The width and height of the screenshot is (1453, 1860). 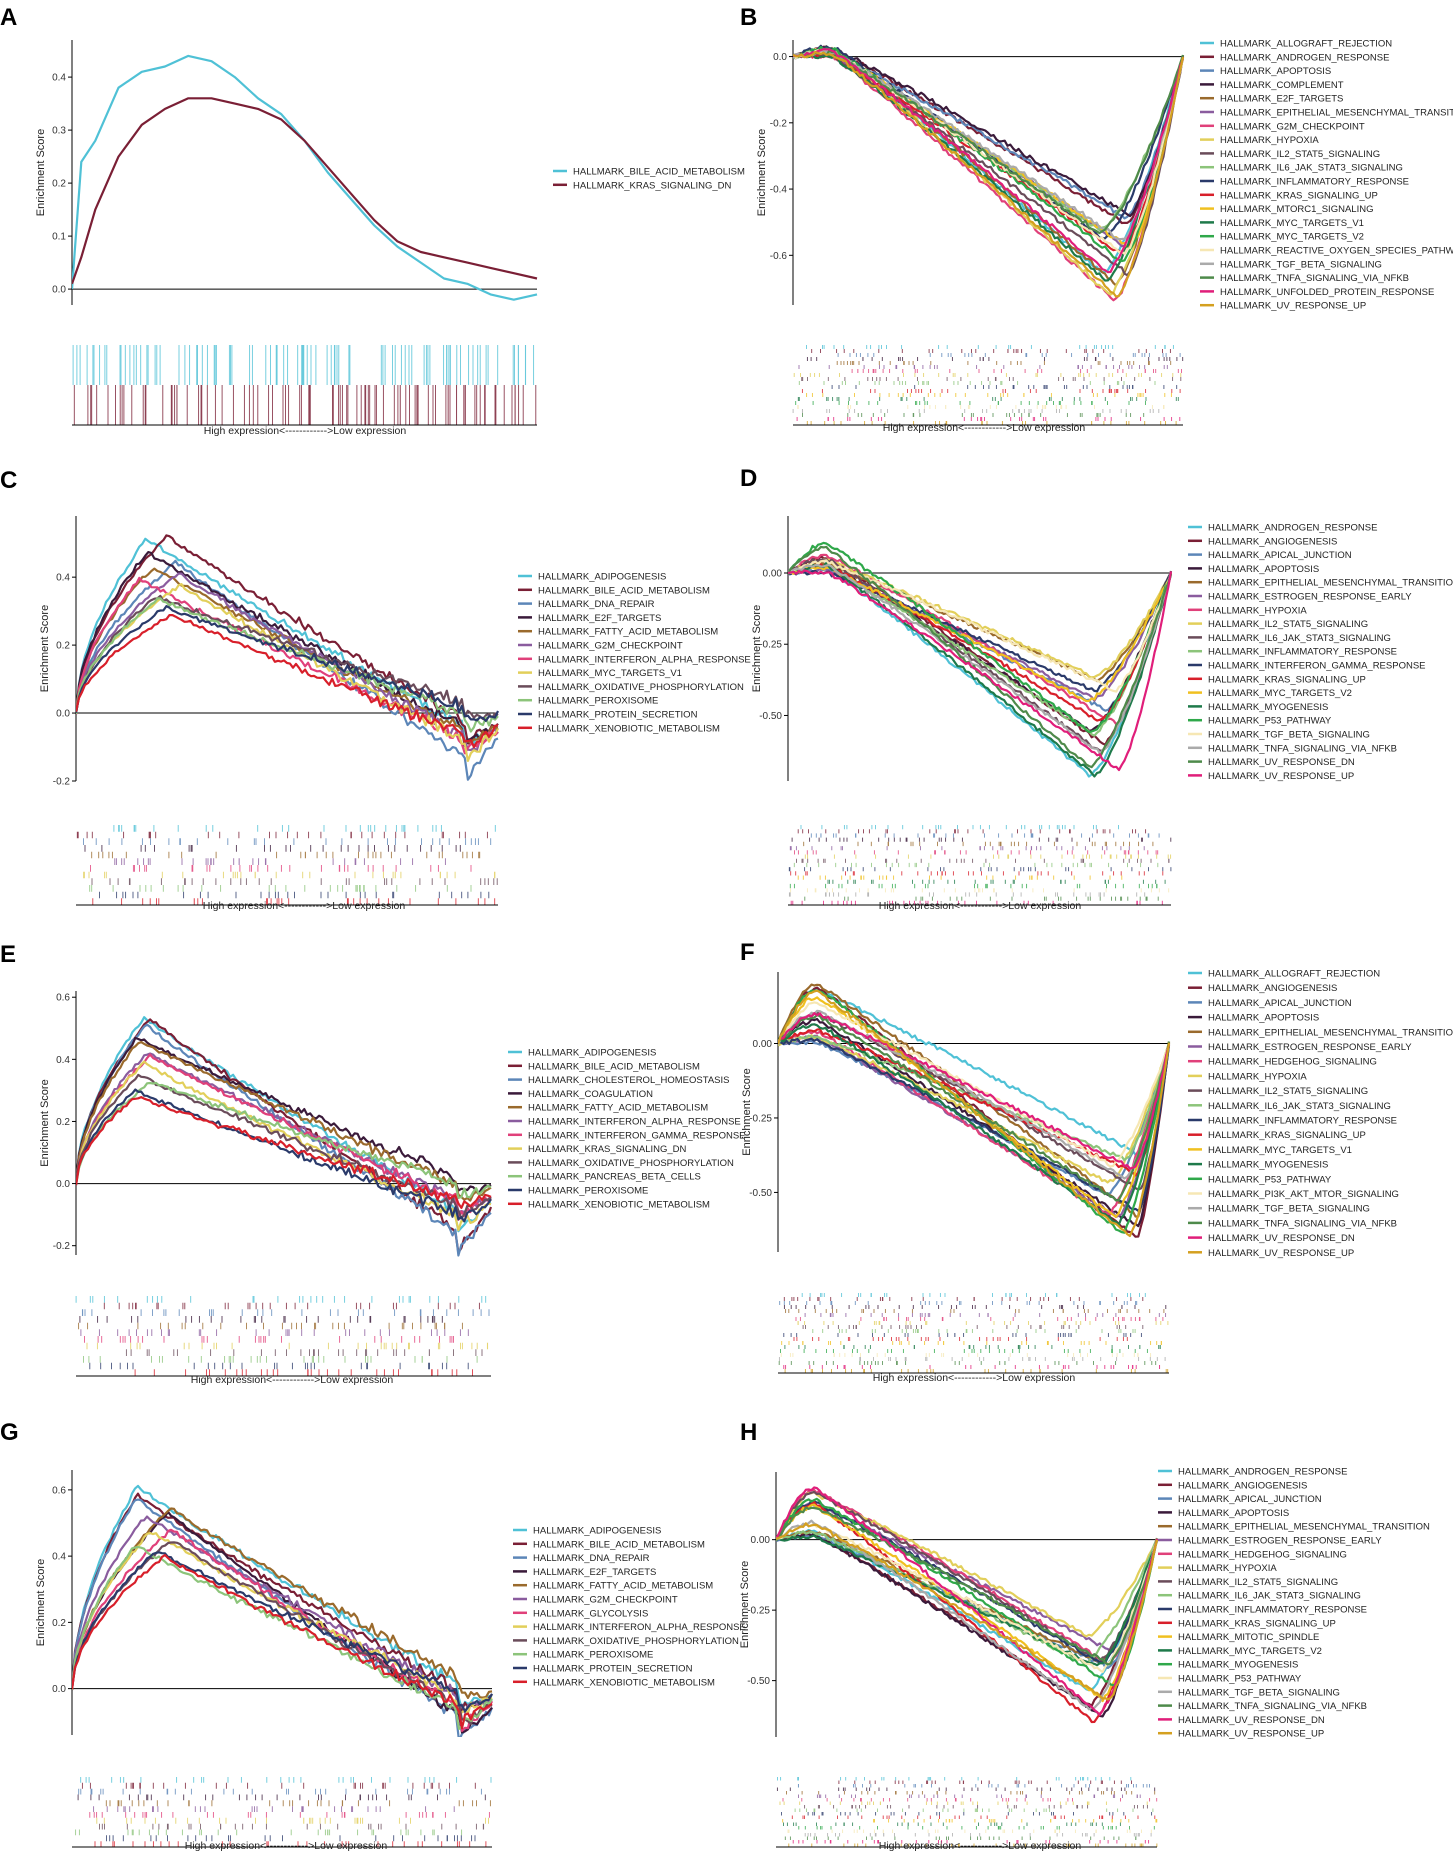 I want to click on legend-label: HALLMARK_ANGIOGENESIS, so click(x=1242, y=1485).